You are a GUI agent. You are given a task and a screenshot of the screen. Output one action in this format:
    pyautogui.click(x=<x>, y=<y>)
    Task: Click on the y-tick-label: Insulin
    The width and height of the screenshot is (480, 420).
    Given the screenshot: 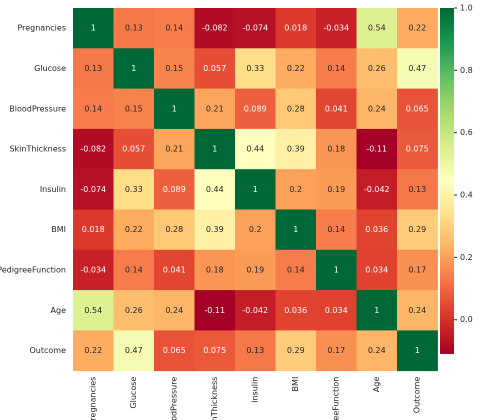 What is the action you would take?
    pyautogui.click(x=53, y=189)
    